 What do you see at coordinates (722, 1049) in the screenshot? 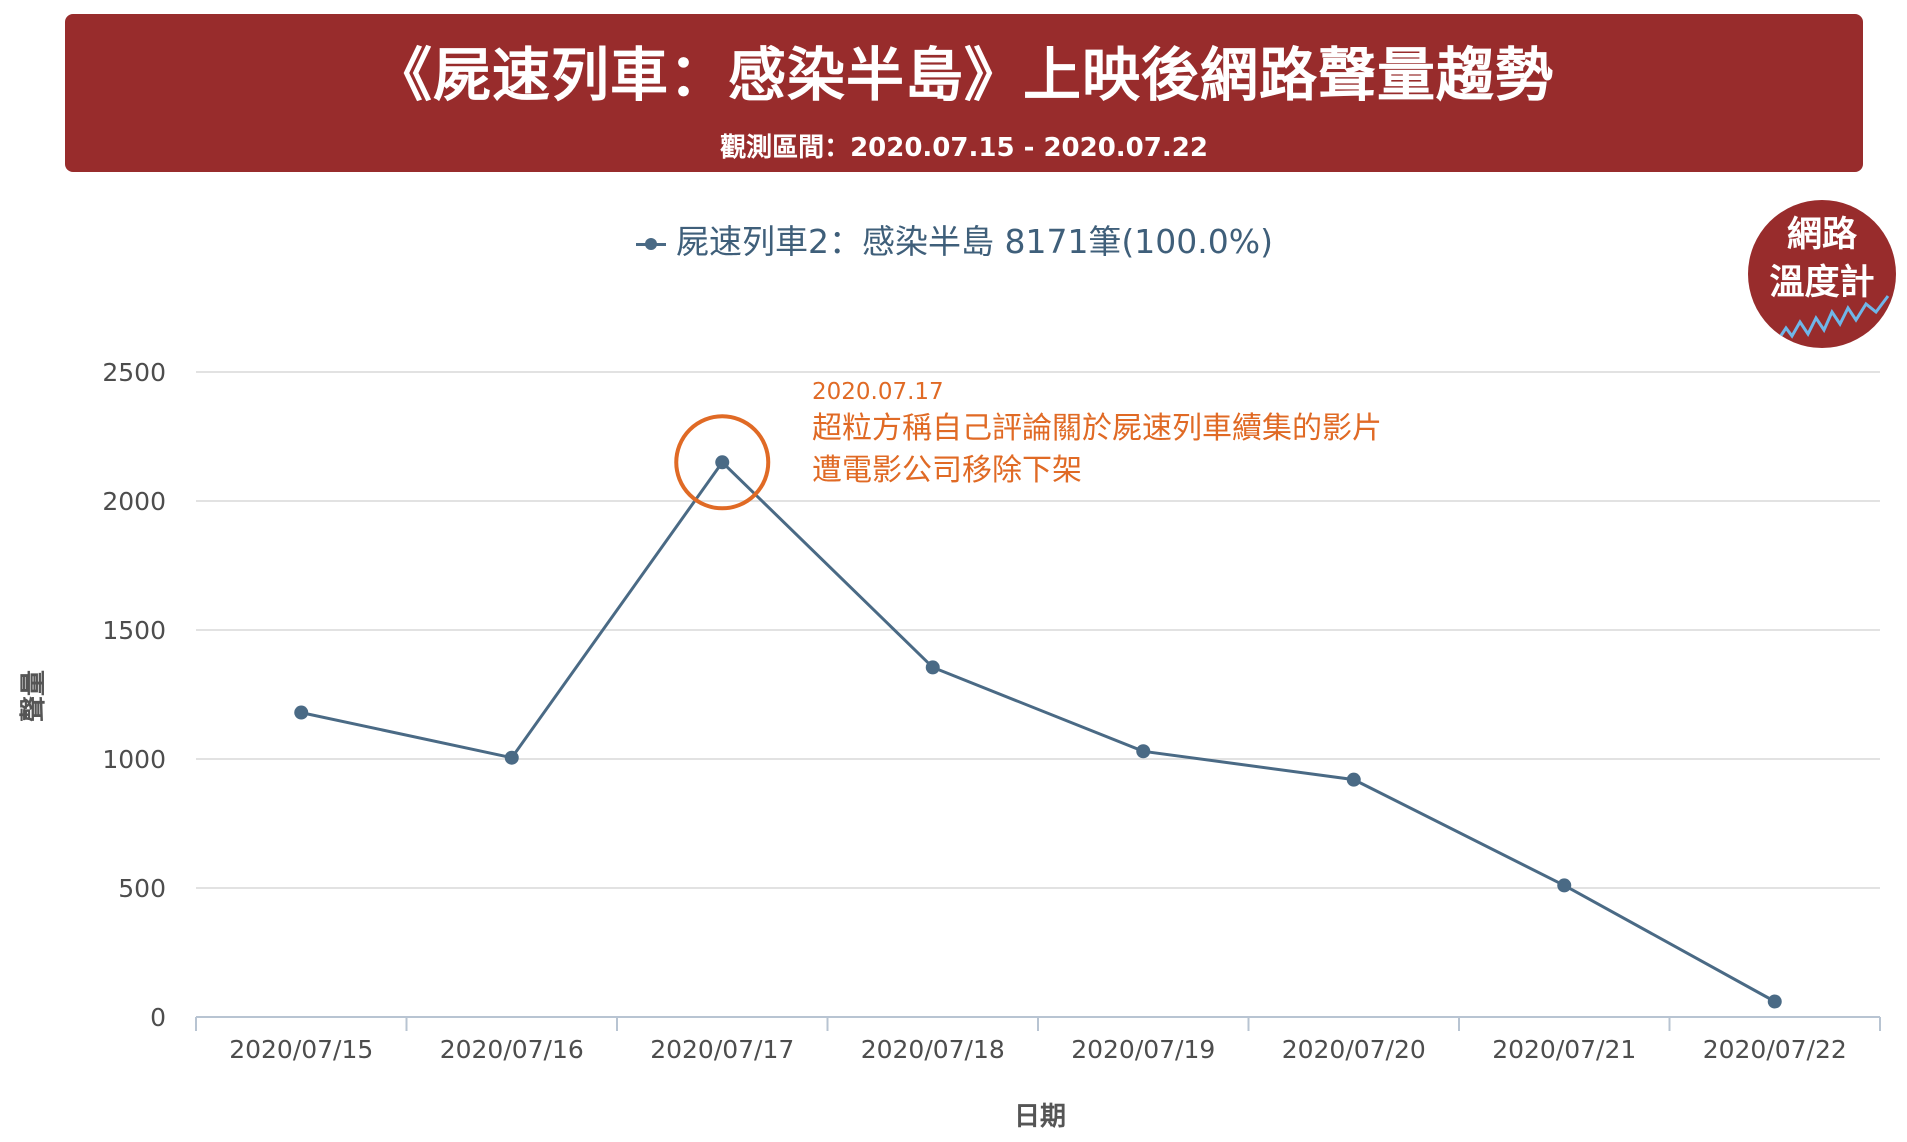
I see `x-tick-label: 2020/07/17` at bounding box center [722, 1049].